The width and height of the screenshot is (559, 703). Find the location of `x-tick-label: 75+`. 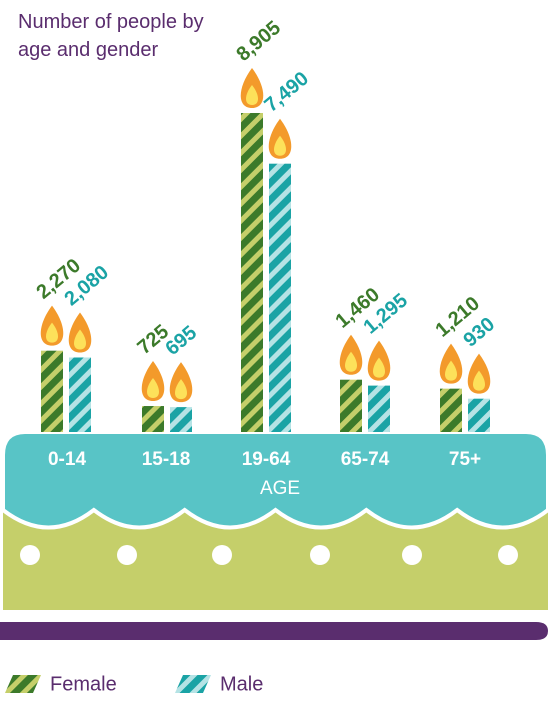

x-tick-label: 75+ is located at coordinates (465, 459).